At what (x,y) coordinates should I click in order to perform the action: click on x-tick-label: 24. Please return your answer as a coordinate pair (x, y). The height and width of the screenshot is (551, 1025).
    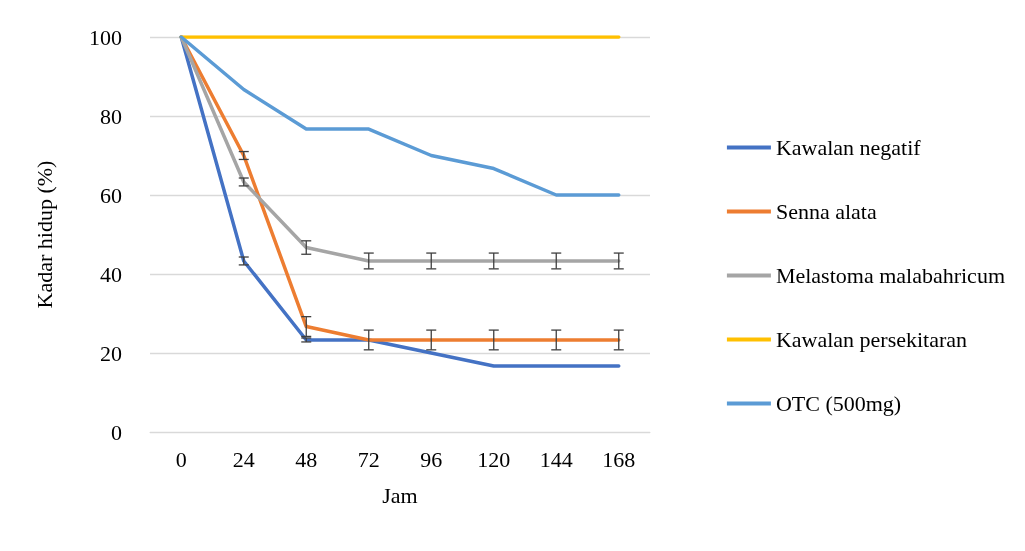
    Looking at the image, I should click on (243, 459).